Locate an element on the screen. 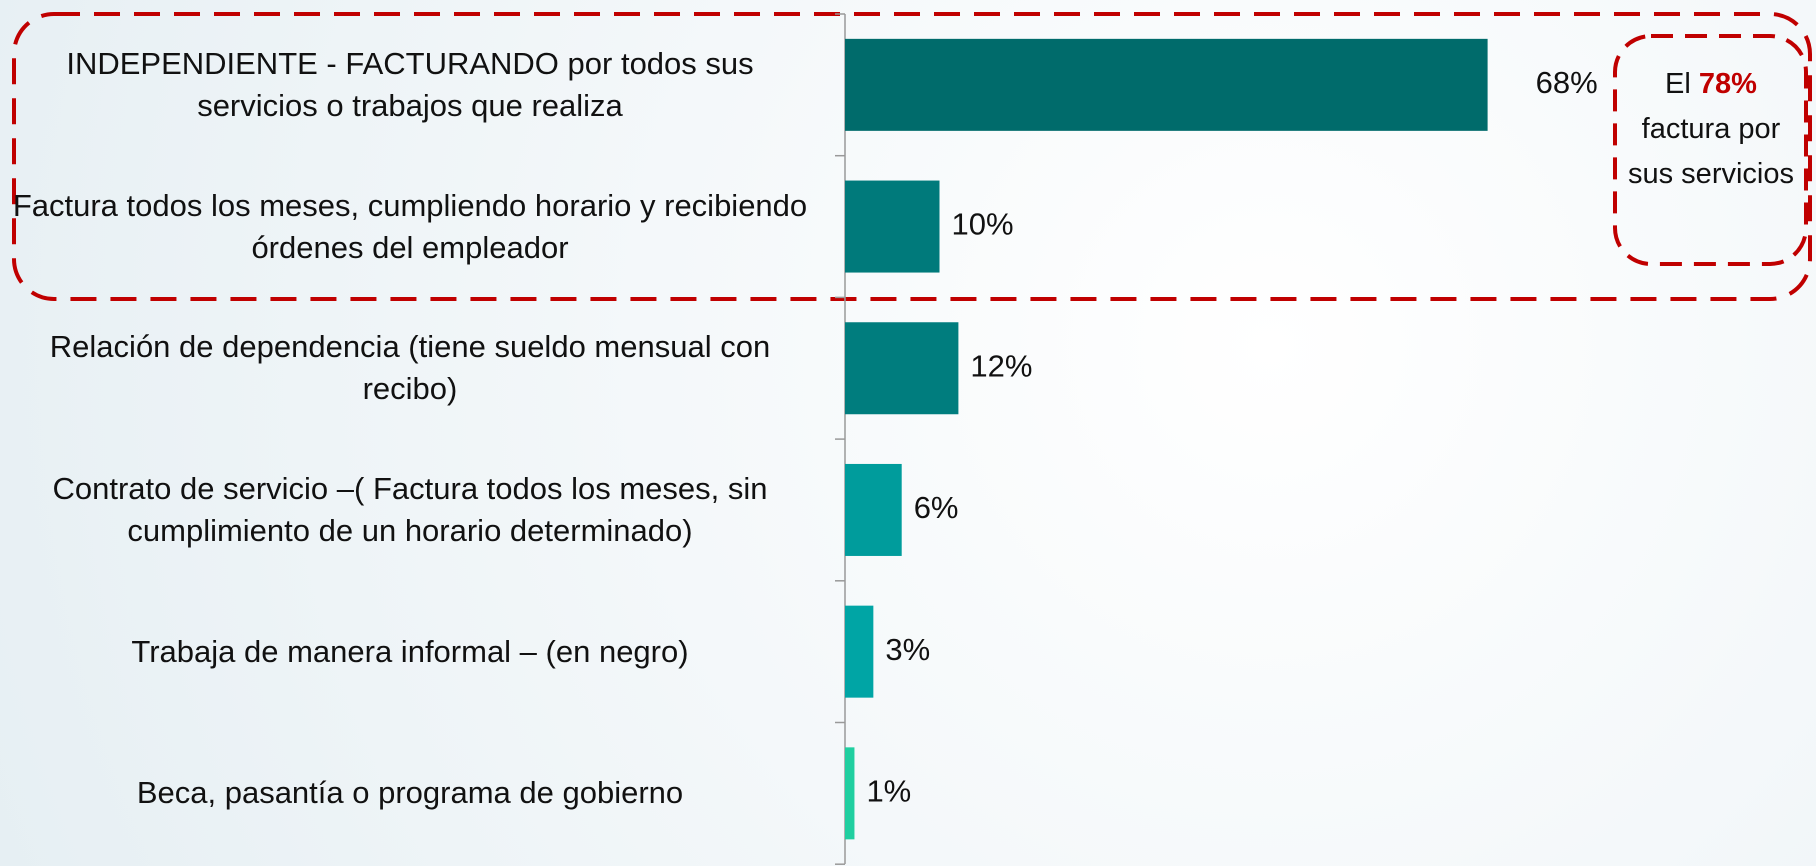 The width and height of the screenshot is (1816, 866). category-label: Trabaja de manera informal – (en negro) is located at coordinates (410, 651).